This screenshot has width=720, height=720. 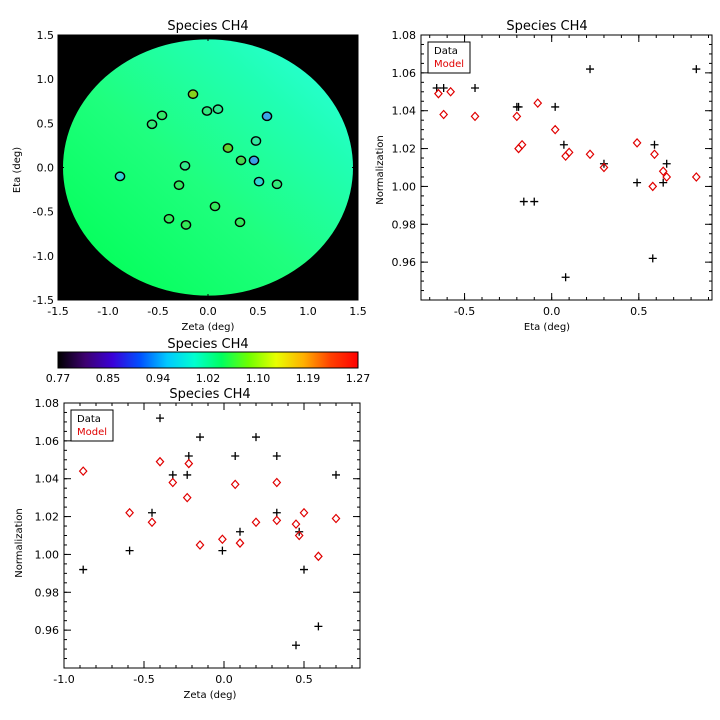 I want to click on colormap-x-label: Zeta (deg), so click(x=208, y=327).